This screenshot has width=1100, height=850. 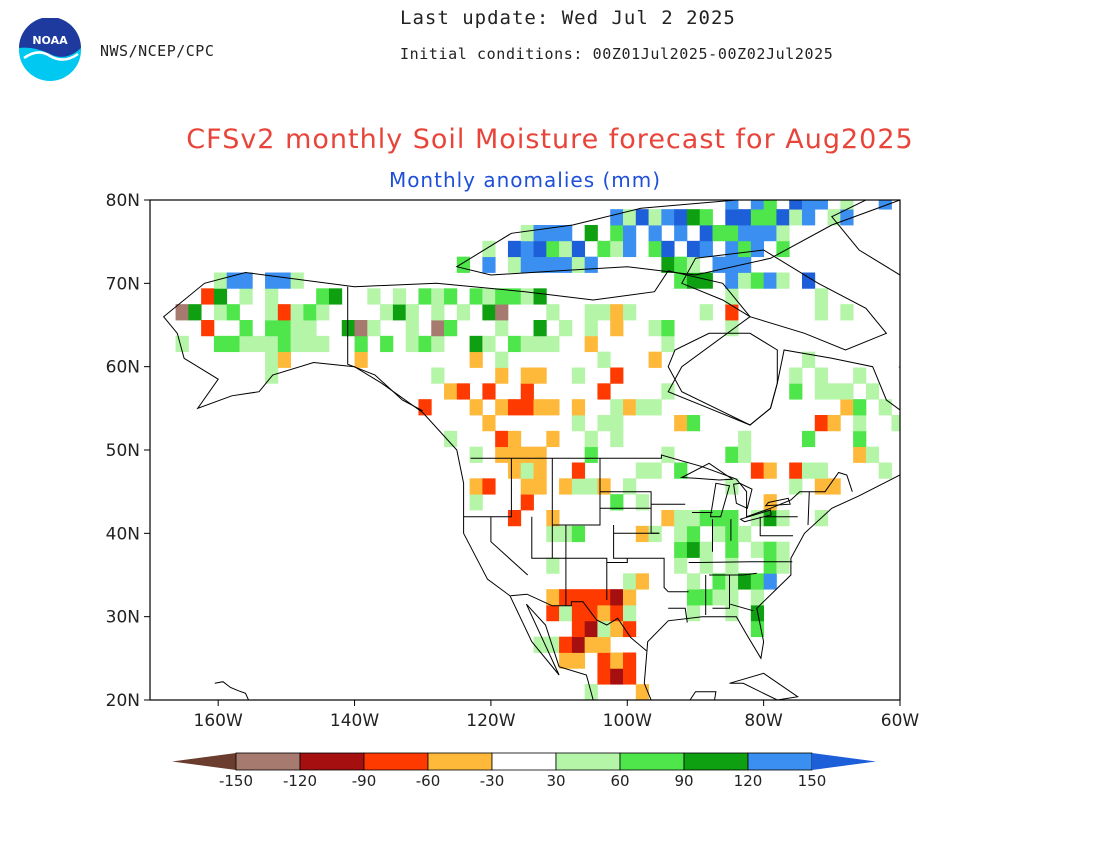 What do you see at coordinates (492, 781) in the screenshot?
I see `colorbar-label: -30` at bounding box center [492, 781].